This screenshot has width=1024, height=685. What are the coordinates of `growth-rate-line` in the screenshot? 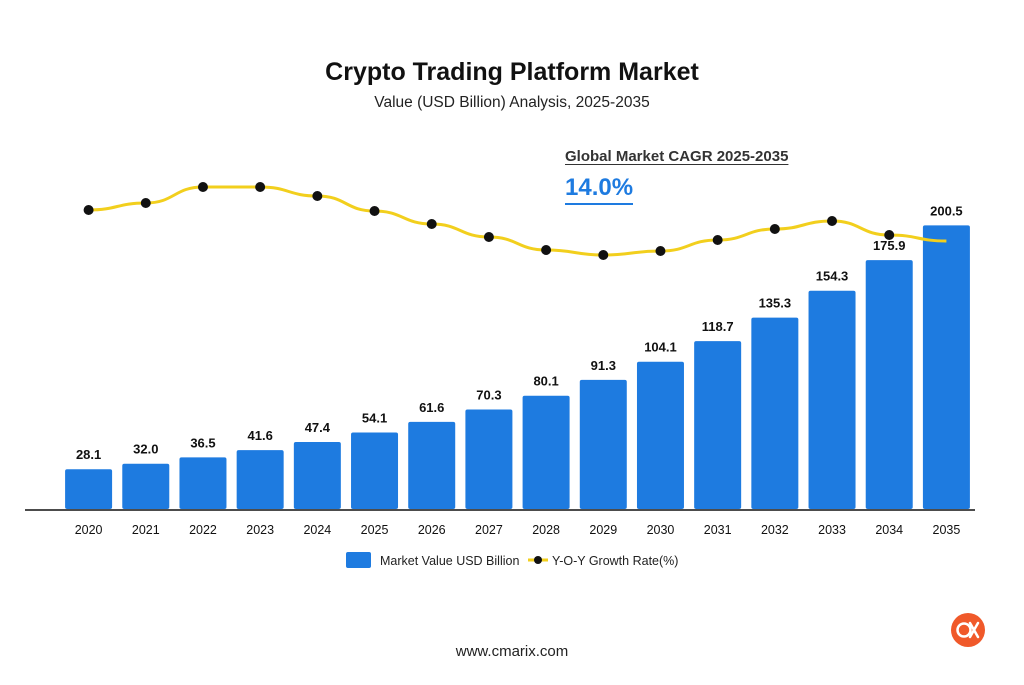 It's located at (517, 221).